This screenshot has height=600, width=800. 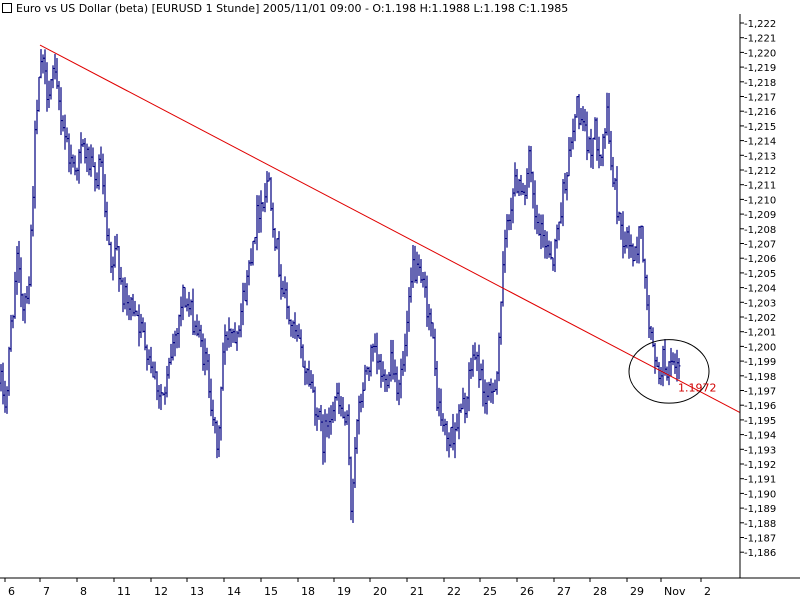 I want to click on highlight-circle, so click(x=669, y=371).